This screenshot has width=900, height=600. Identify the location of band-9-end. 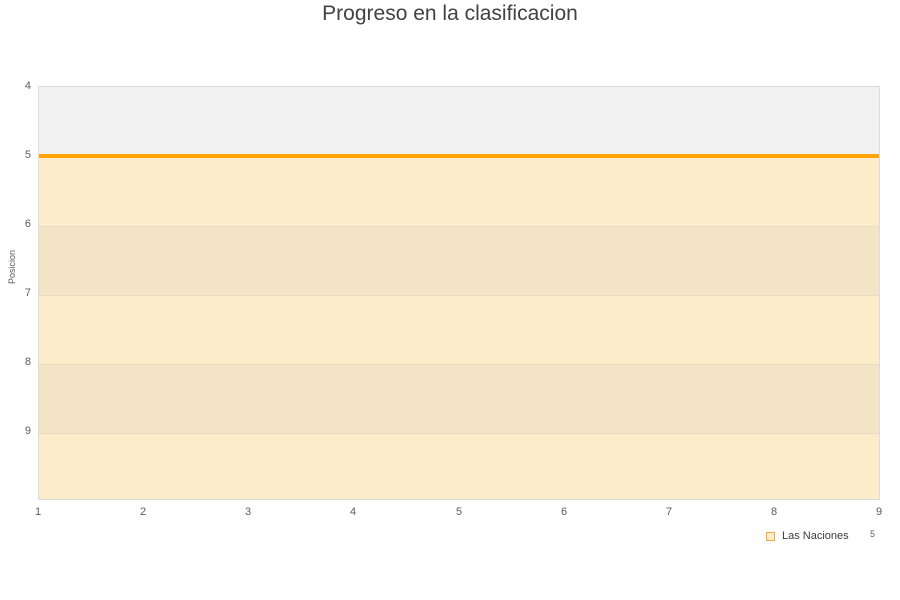
(459, 466).